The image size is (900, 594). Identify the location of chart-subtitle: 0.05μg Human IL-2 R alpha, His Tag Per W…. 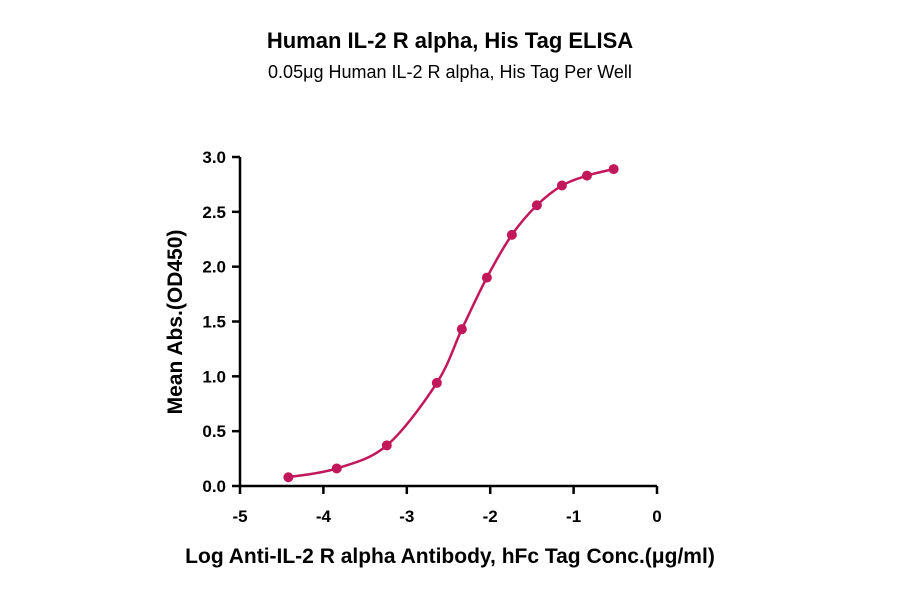
(450, 72).